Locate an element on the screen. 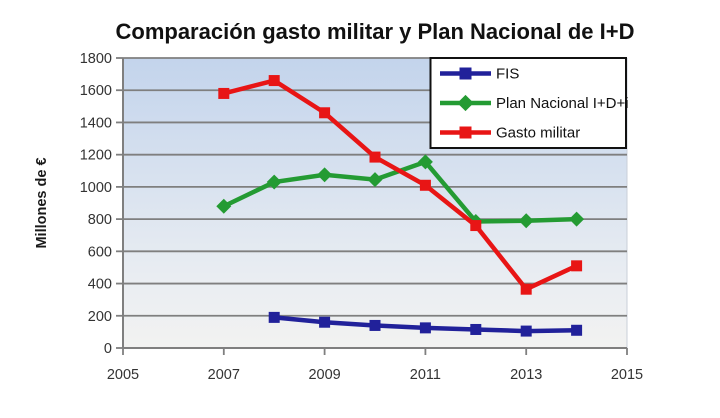 This screenshot has height=418, width=720. x-tick-label: 2013 is located at coordinates (526, 375).